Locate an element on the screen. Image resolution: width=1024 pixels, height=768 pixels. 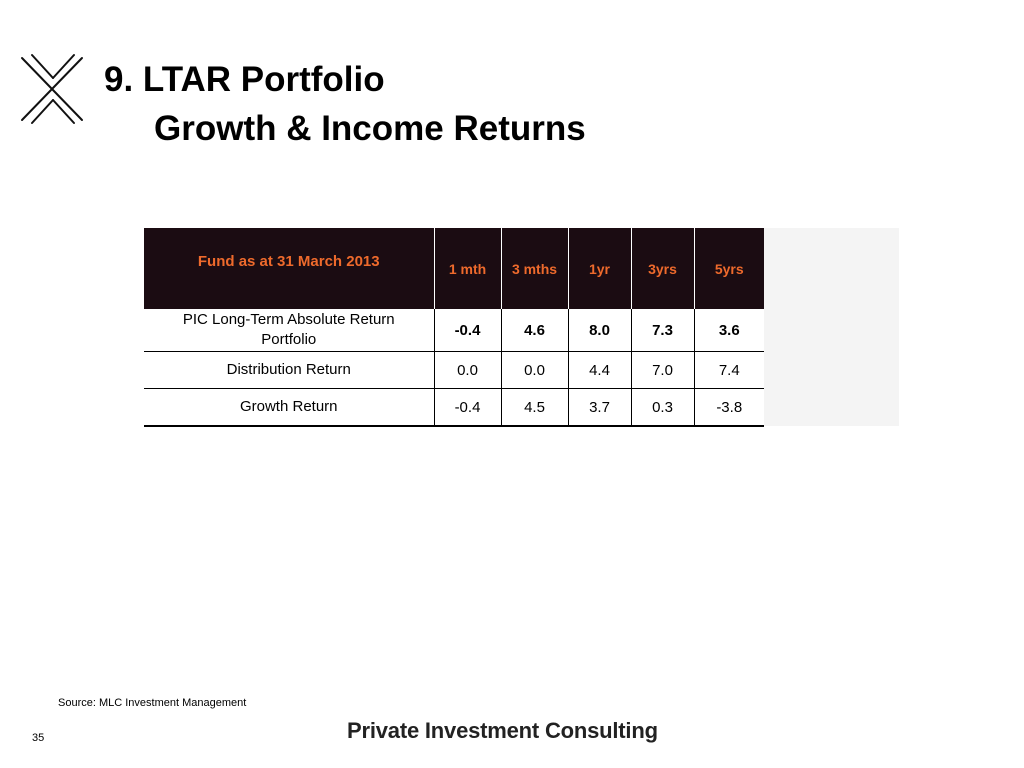
table-cell: 3.7 is located at coordinates (600, 407).